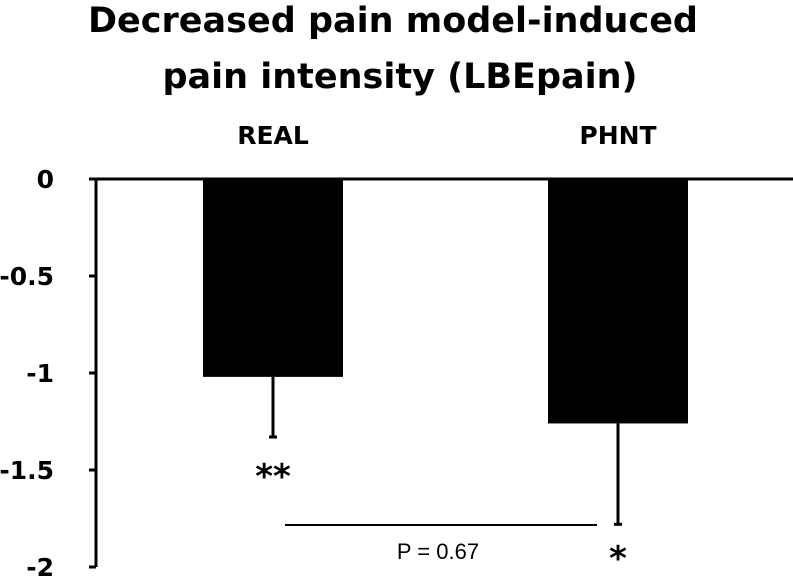 Image resolution: width=793 pixels, height=585 pixels. Describe the element at coordinates (438, 551) in the screenshot. I see `p-value-label: P = 0.67` at that location.